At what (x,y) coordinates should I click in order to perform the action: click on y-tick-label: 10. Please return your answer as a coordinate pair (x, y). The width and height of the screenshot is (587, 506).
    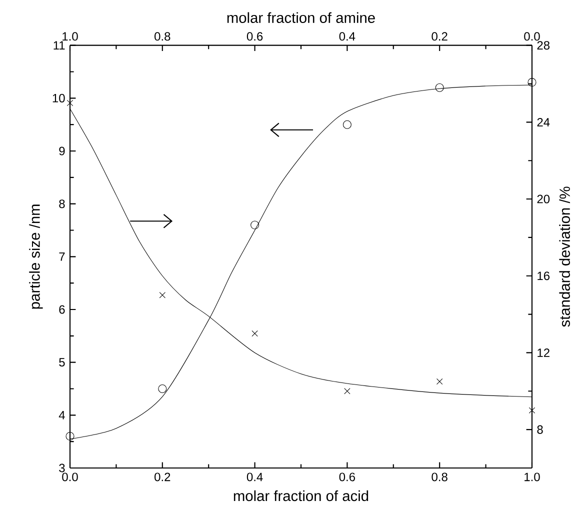
    Looking at the image, I should click on (58, 98).